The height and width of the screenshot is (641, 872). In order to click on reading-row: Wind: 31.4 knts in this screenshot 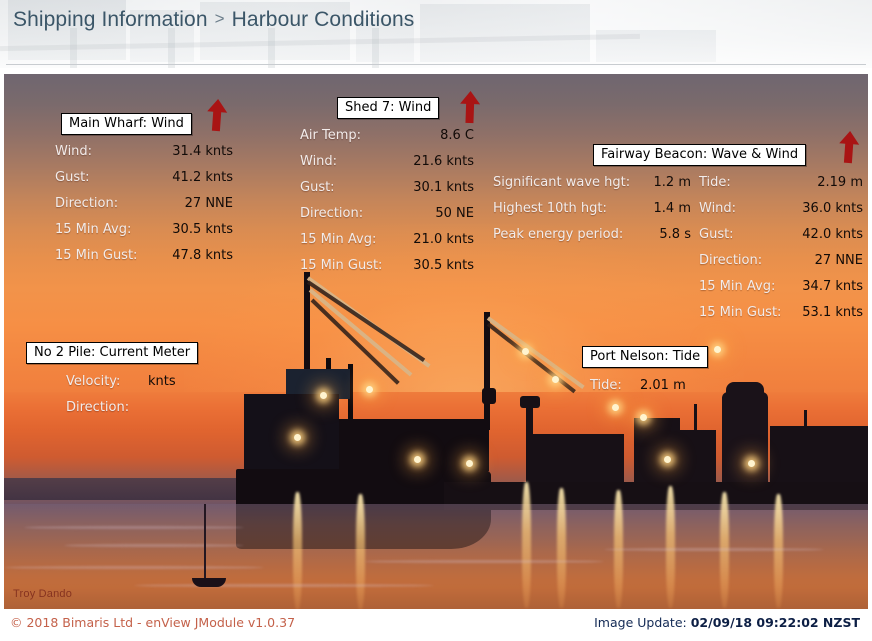, I will do `click(144, 157)`.